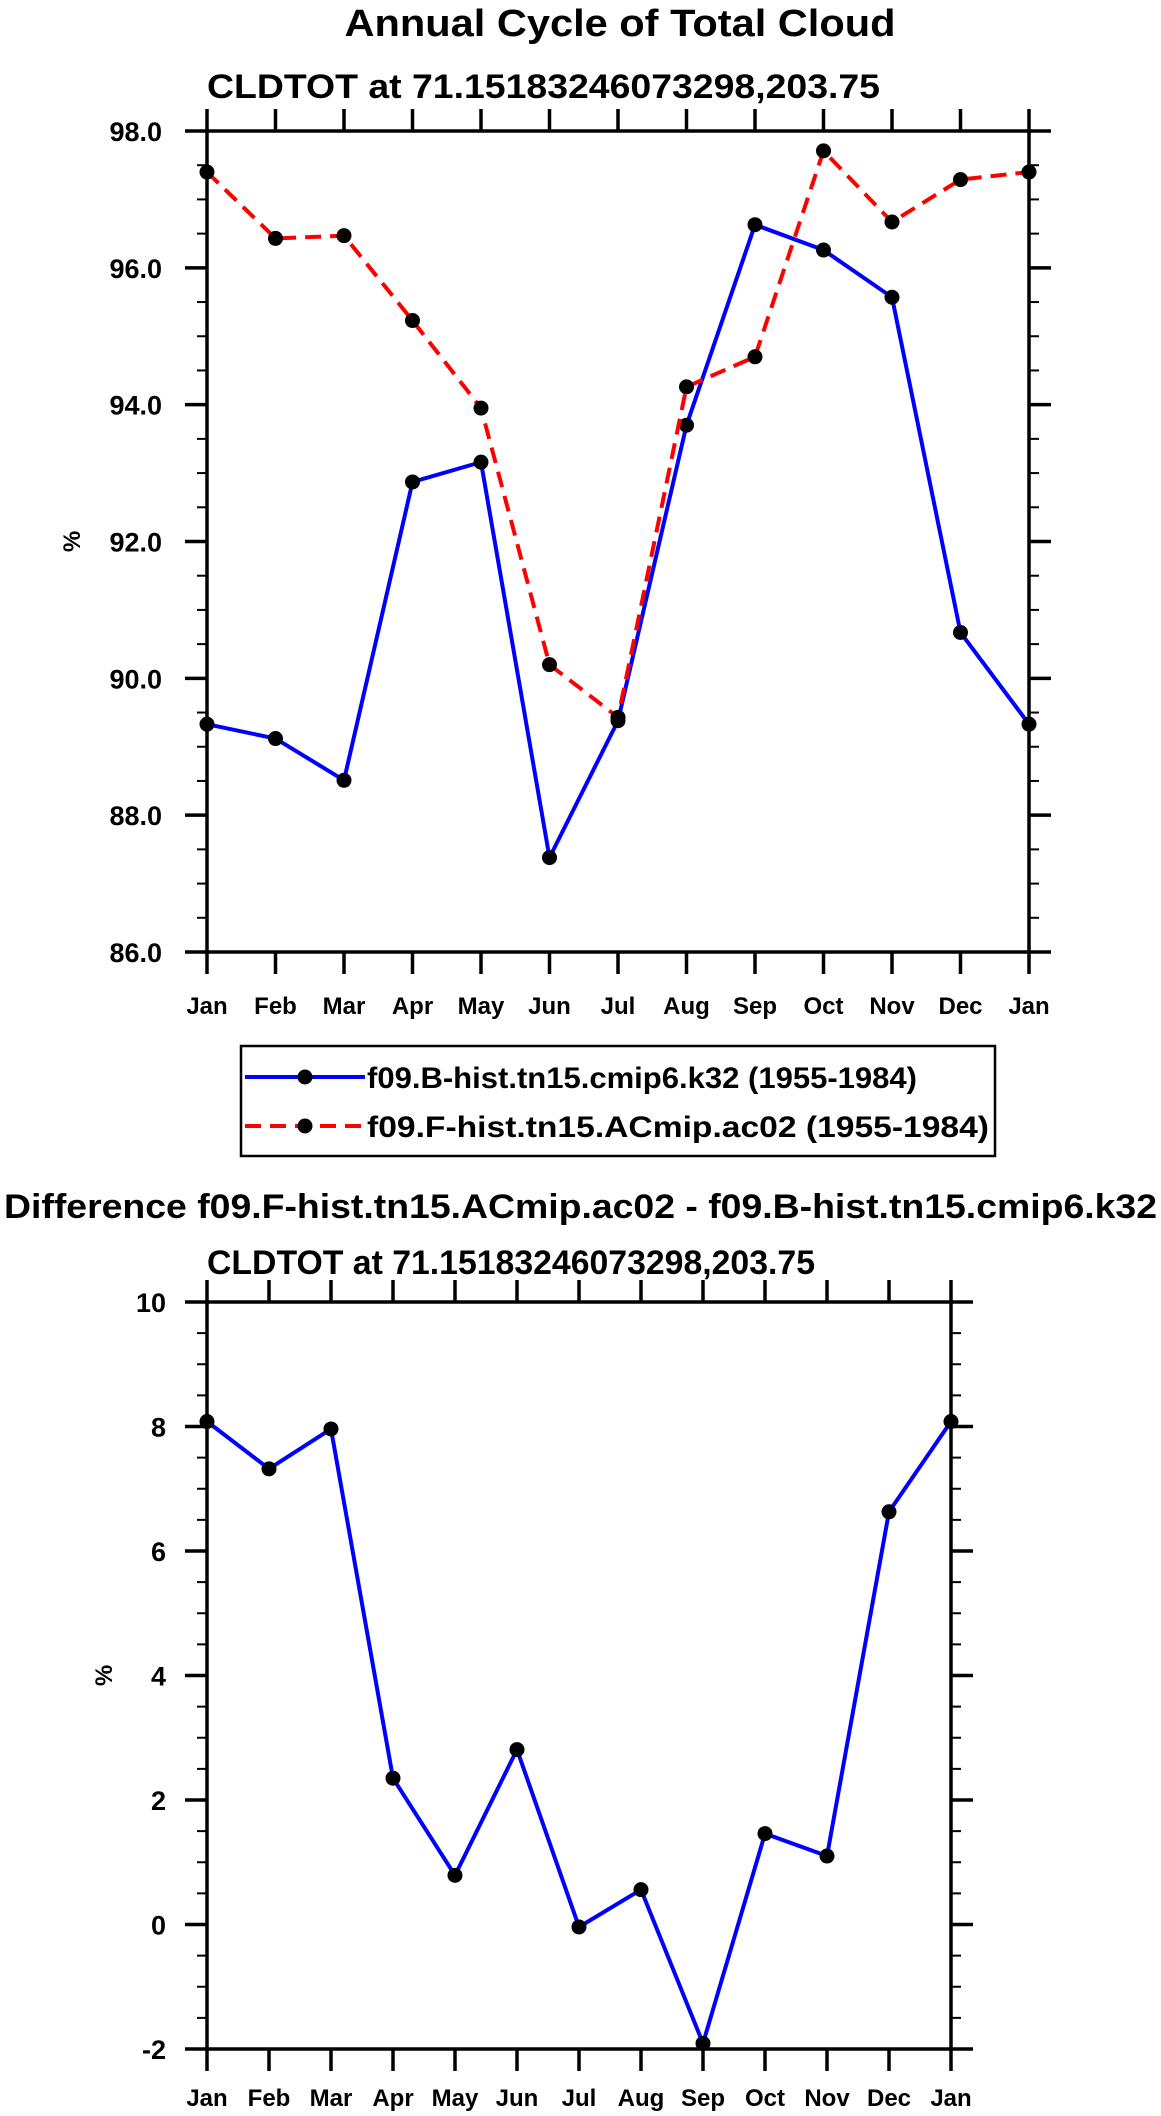 The image size is (1161, 2116). I want to click on y-tick-label: 2, so click(158, 1801).